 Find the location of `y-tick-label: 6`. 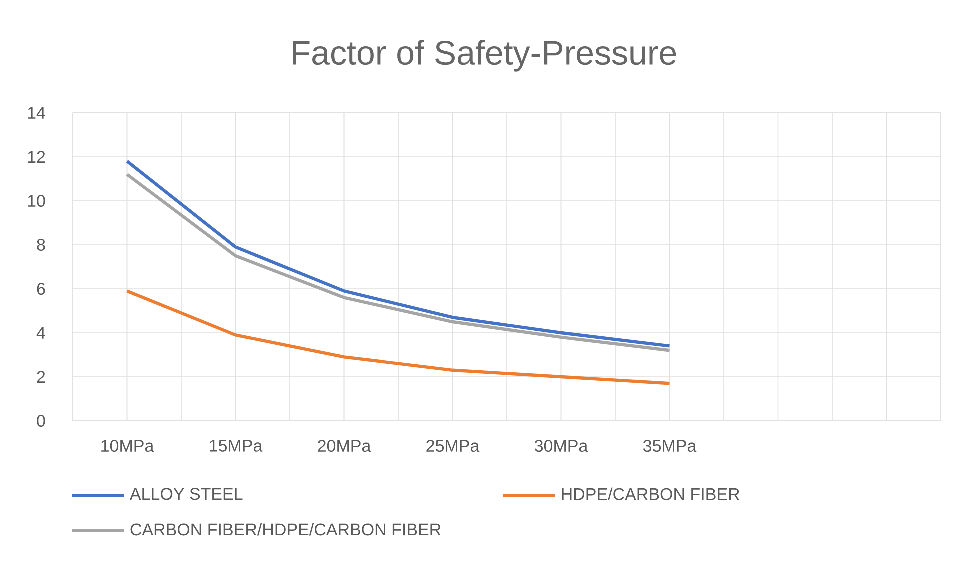

y-tick-label: 6 is located at coordinates (41, 289).